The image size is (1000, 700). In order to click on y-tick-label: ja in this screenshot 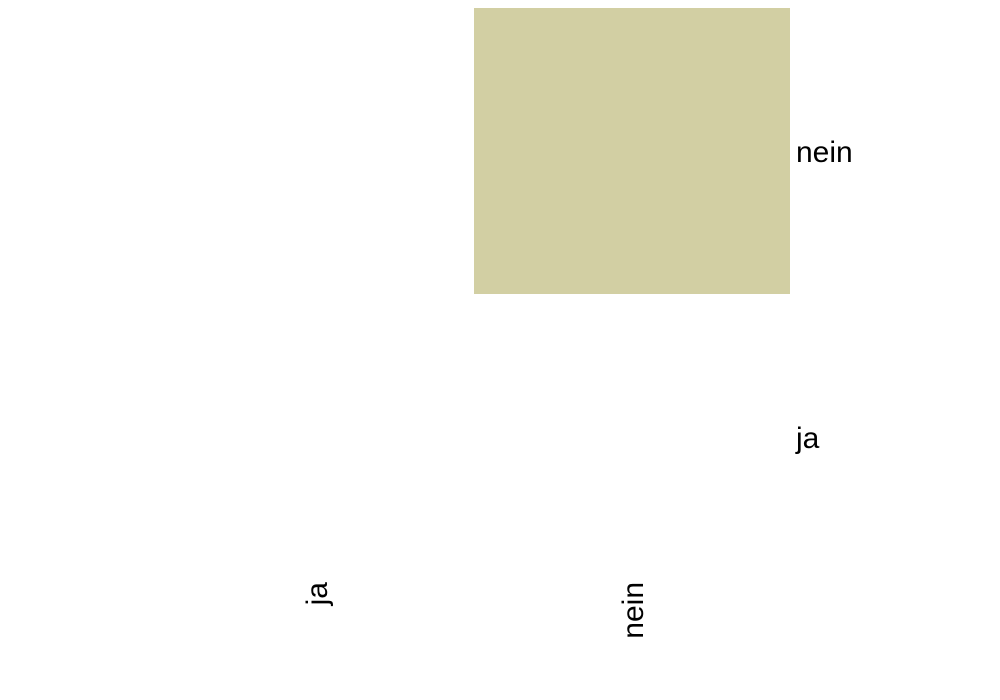, I will do `click(807, 438)`.